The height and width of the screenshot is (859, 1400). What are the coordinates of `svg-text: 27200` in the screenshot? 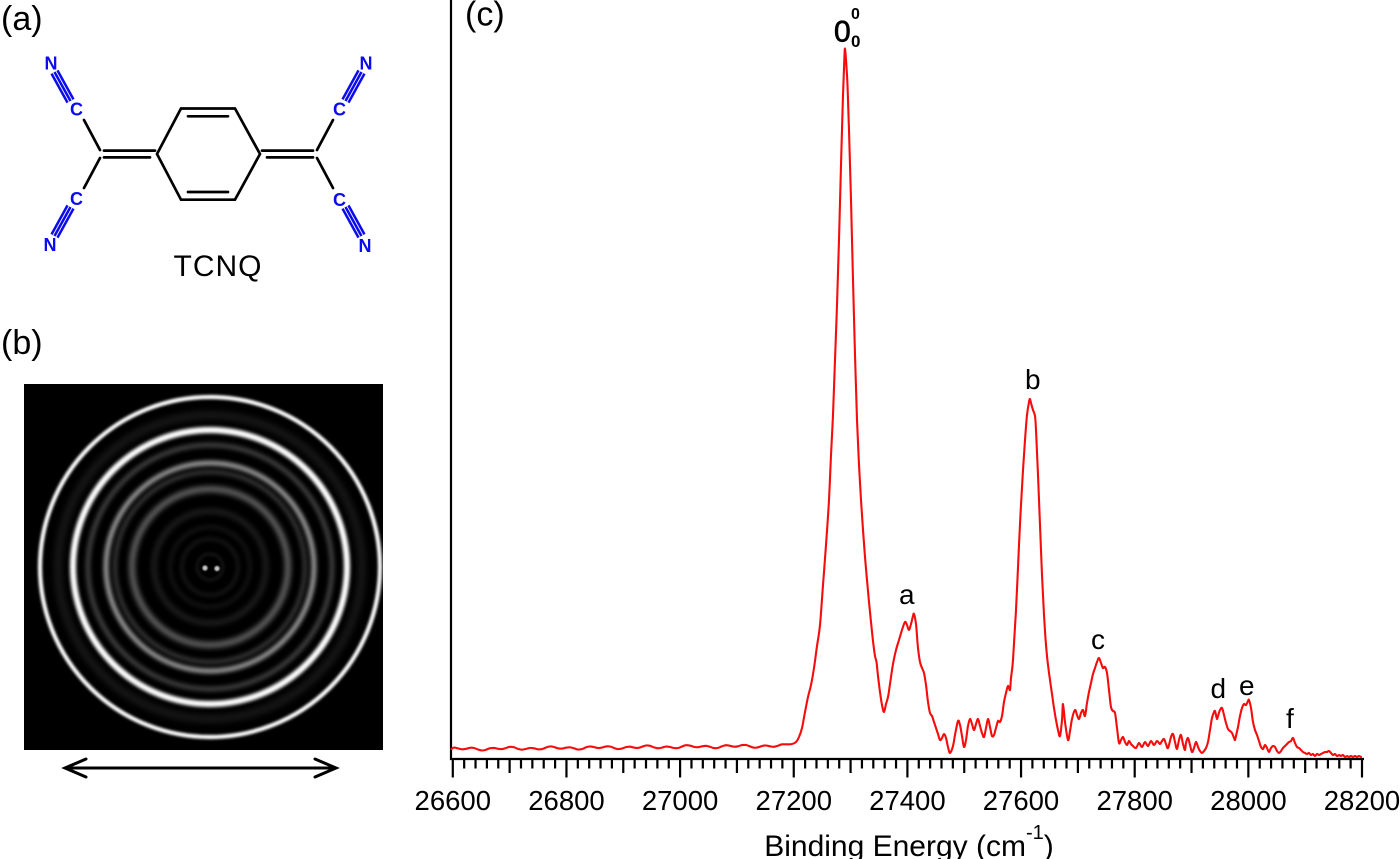 It's located at (794, 800).